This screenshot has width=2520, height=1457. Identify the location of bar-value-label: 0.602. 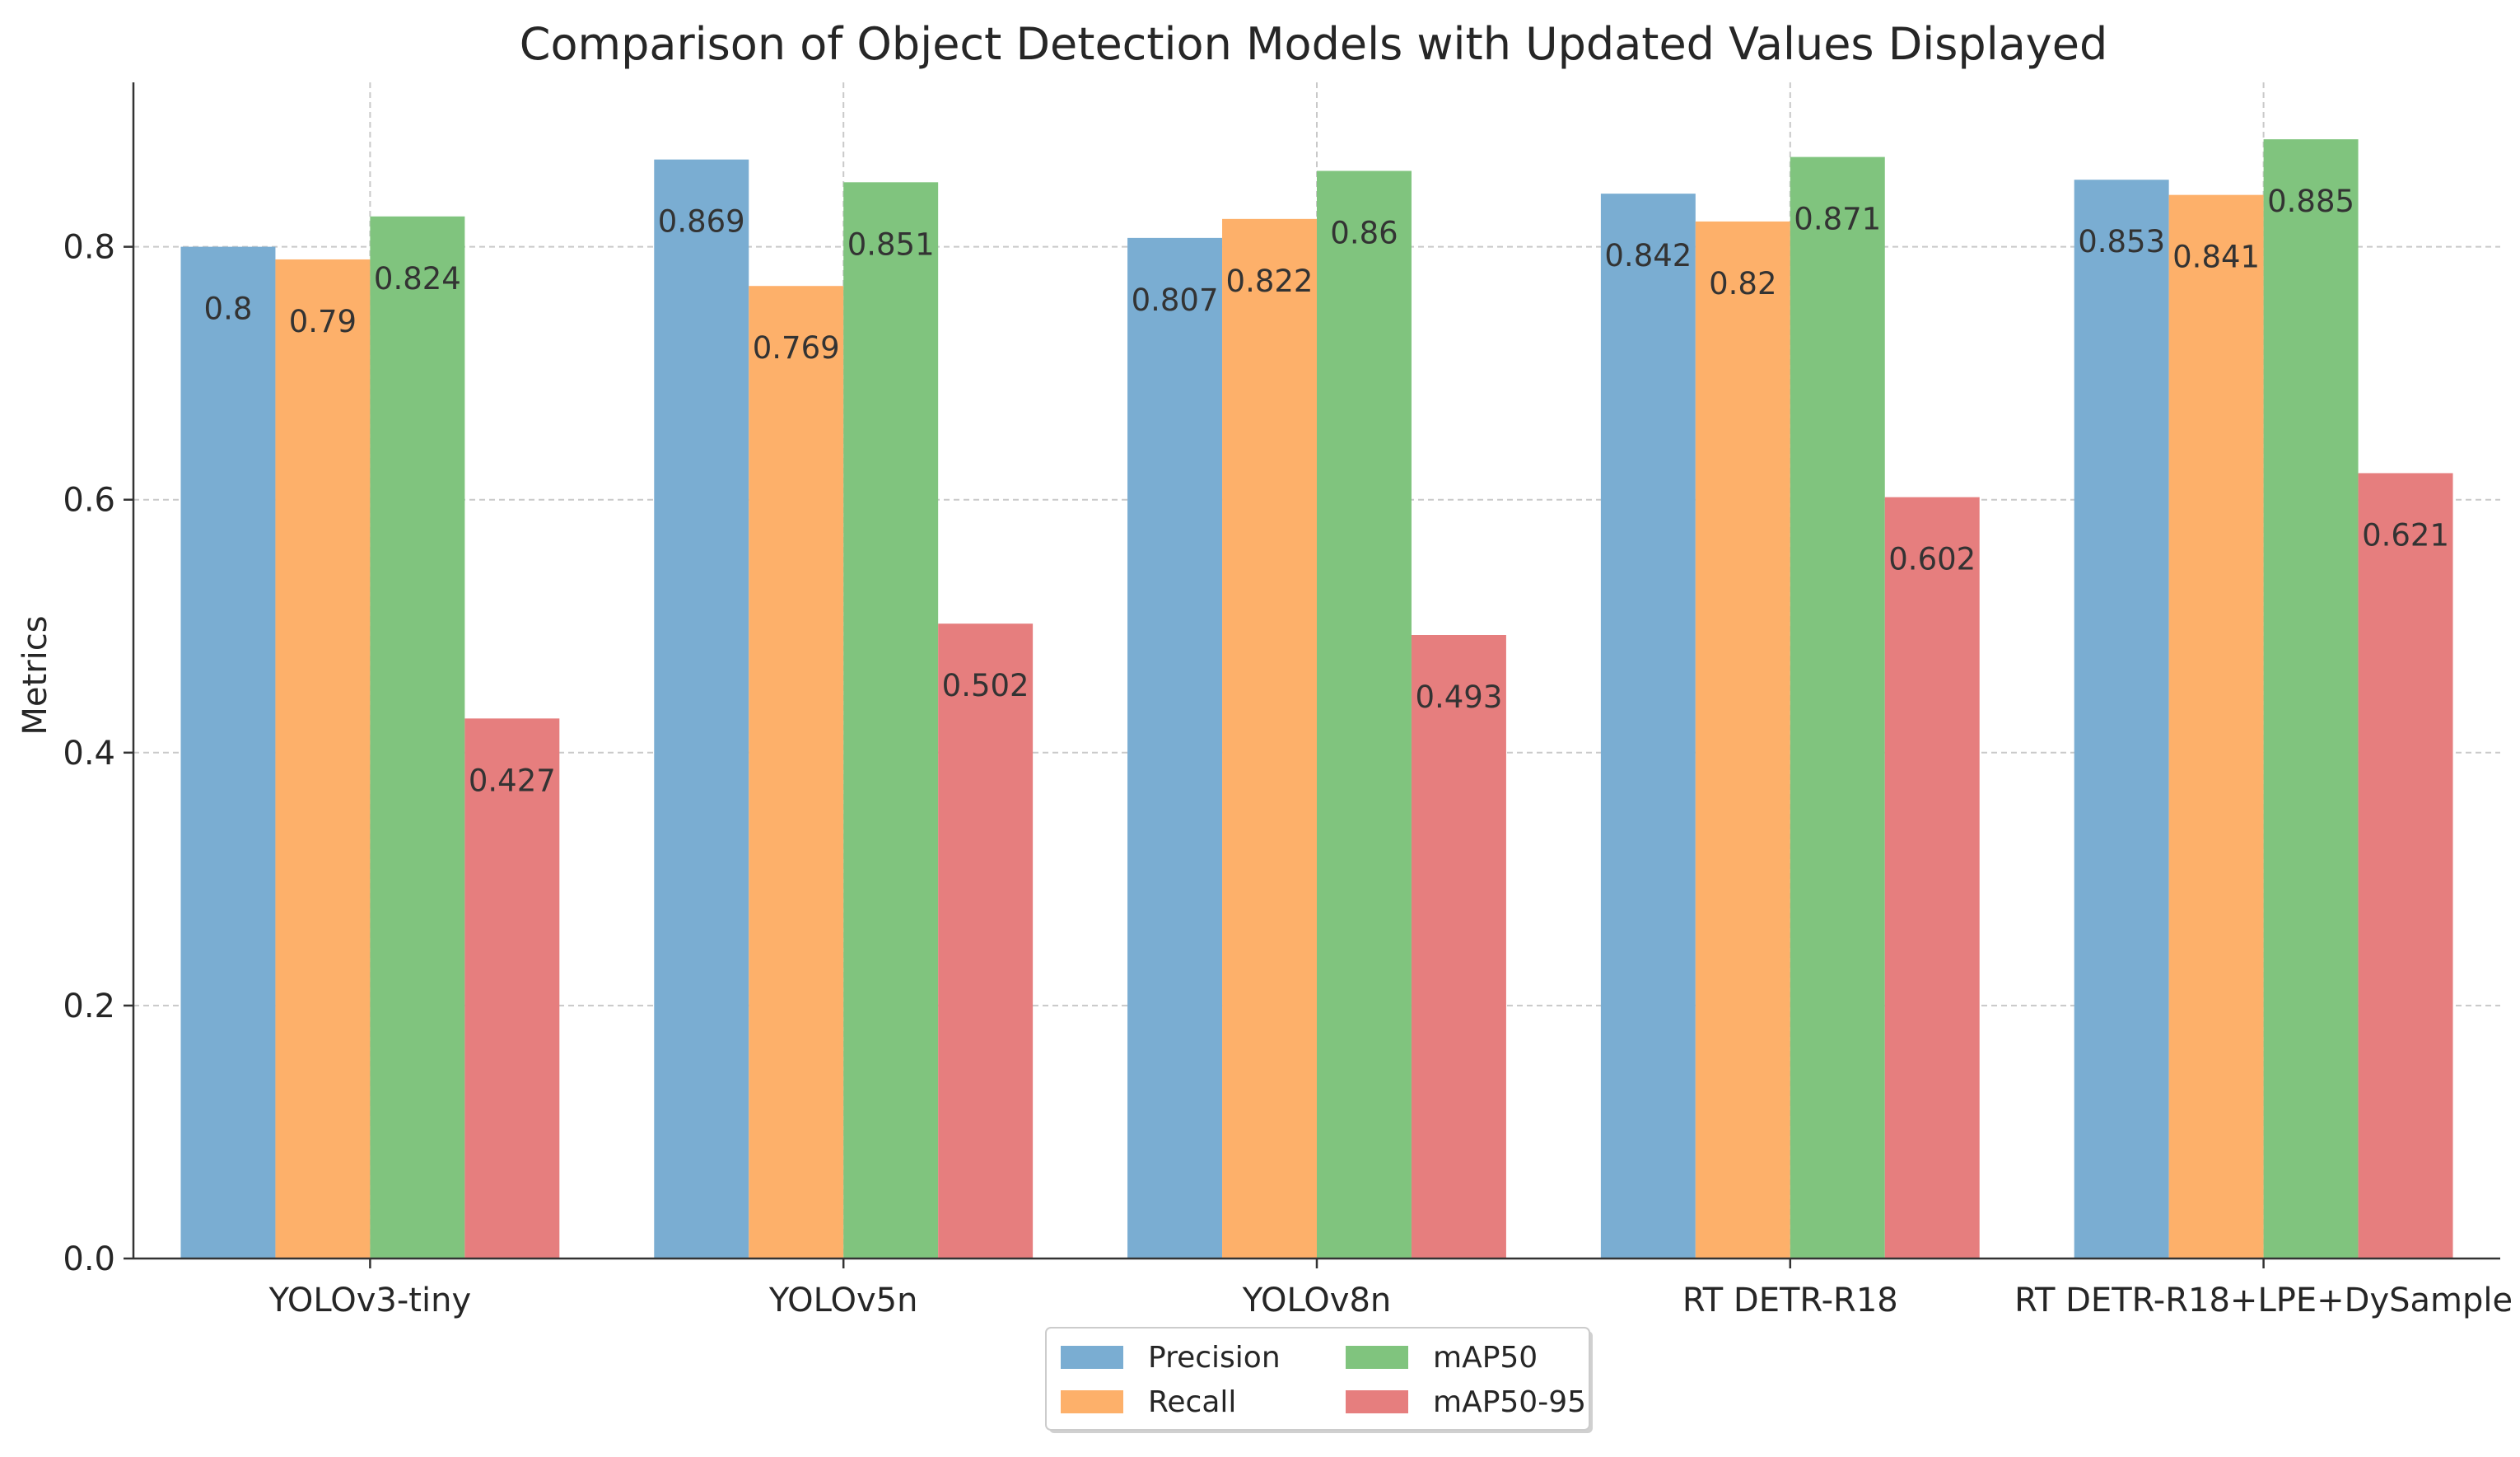
(1932, 559).